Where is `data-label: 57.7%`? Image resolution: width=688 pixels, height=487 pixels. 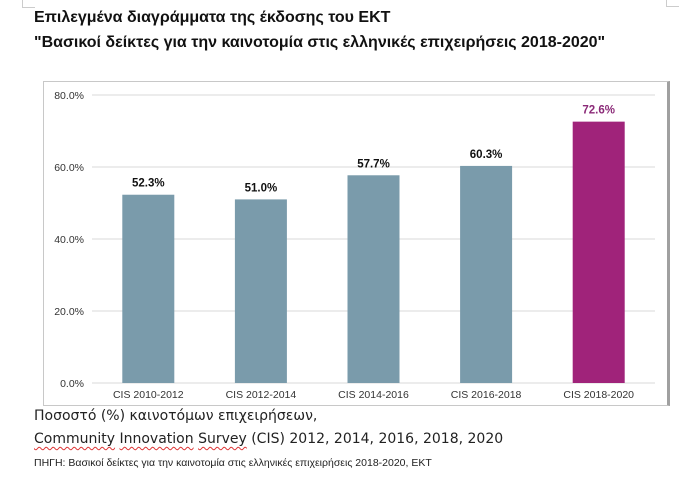 data-label: 57.7% is located at coordinates (373, 164).